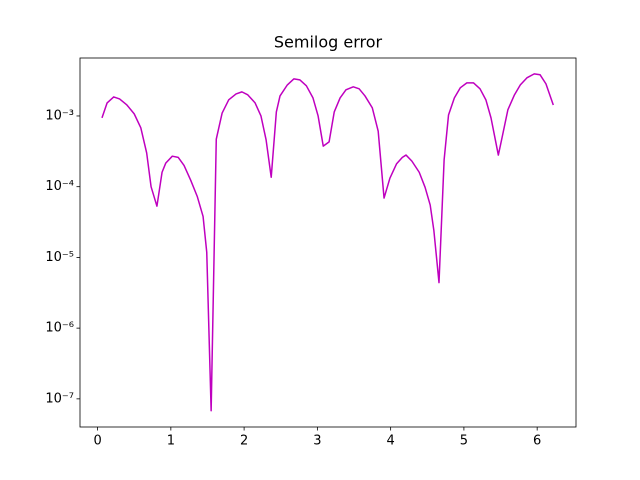 Image resolution: width=640 pixels, height=480 pixels. Describe the element at coordinates (59, 257) in the screenshot. I see `y-tick-label: 10⁻⁵` at that location.